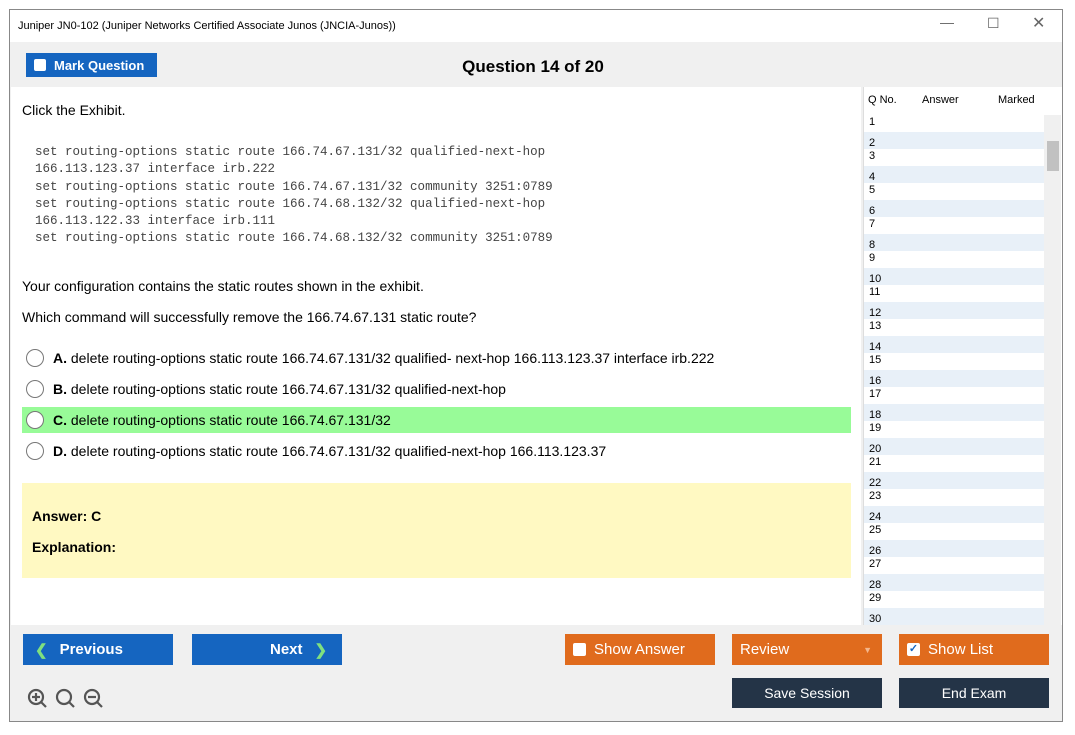  Describe the element at coordinates (954, 225) in the screenshot. I see `list-row: 7` at that location.